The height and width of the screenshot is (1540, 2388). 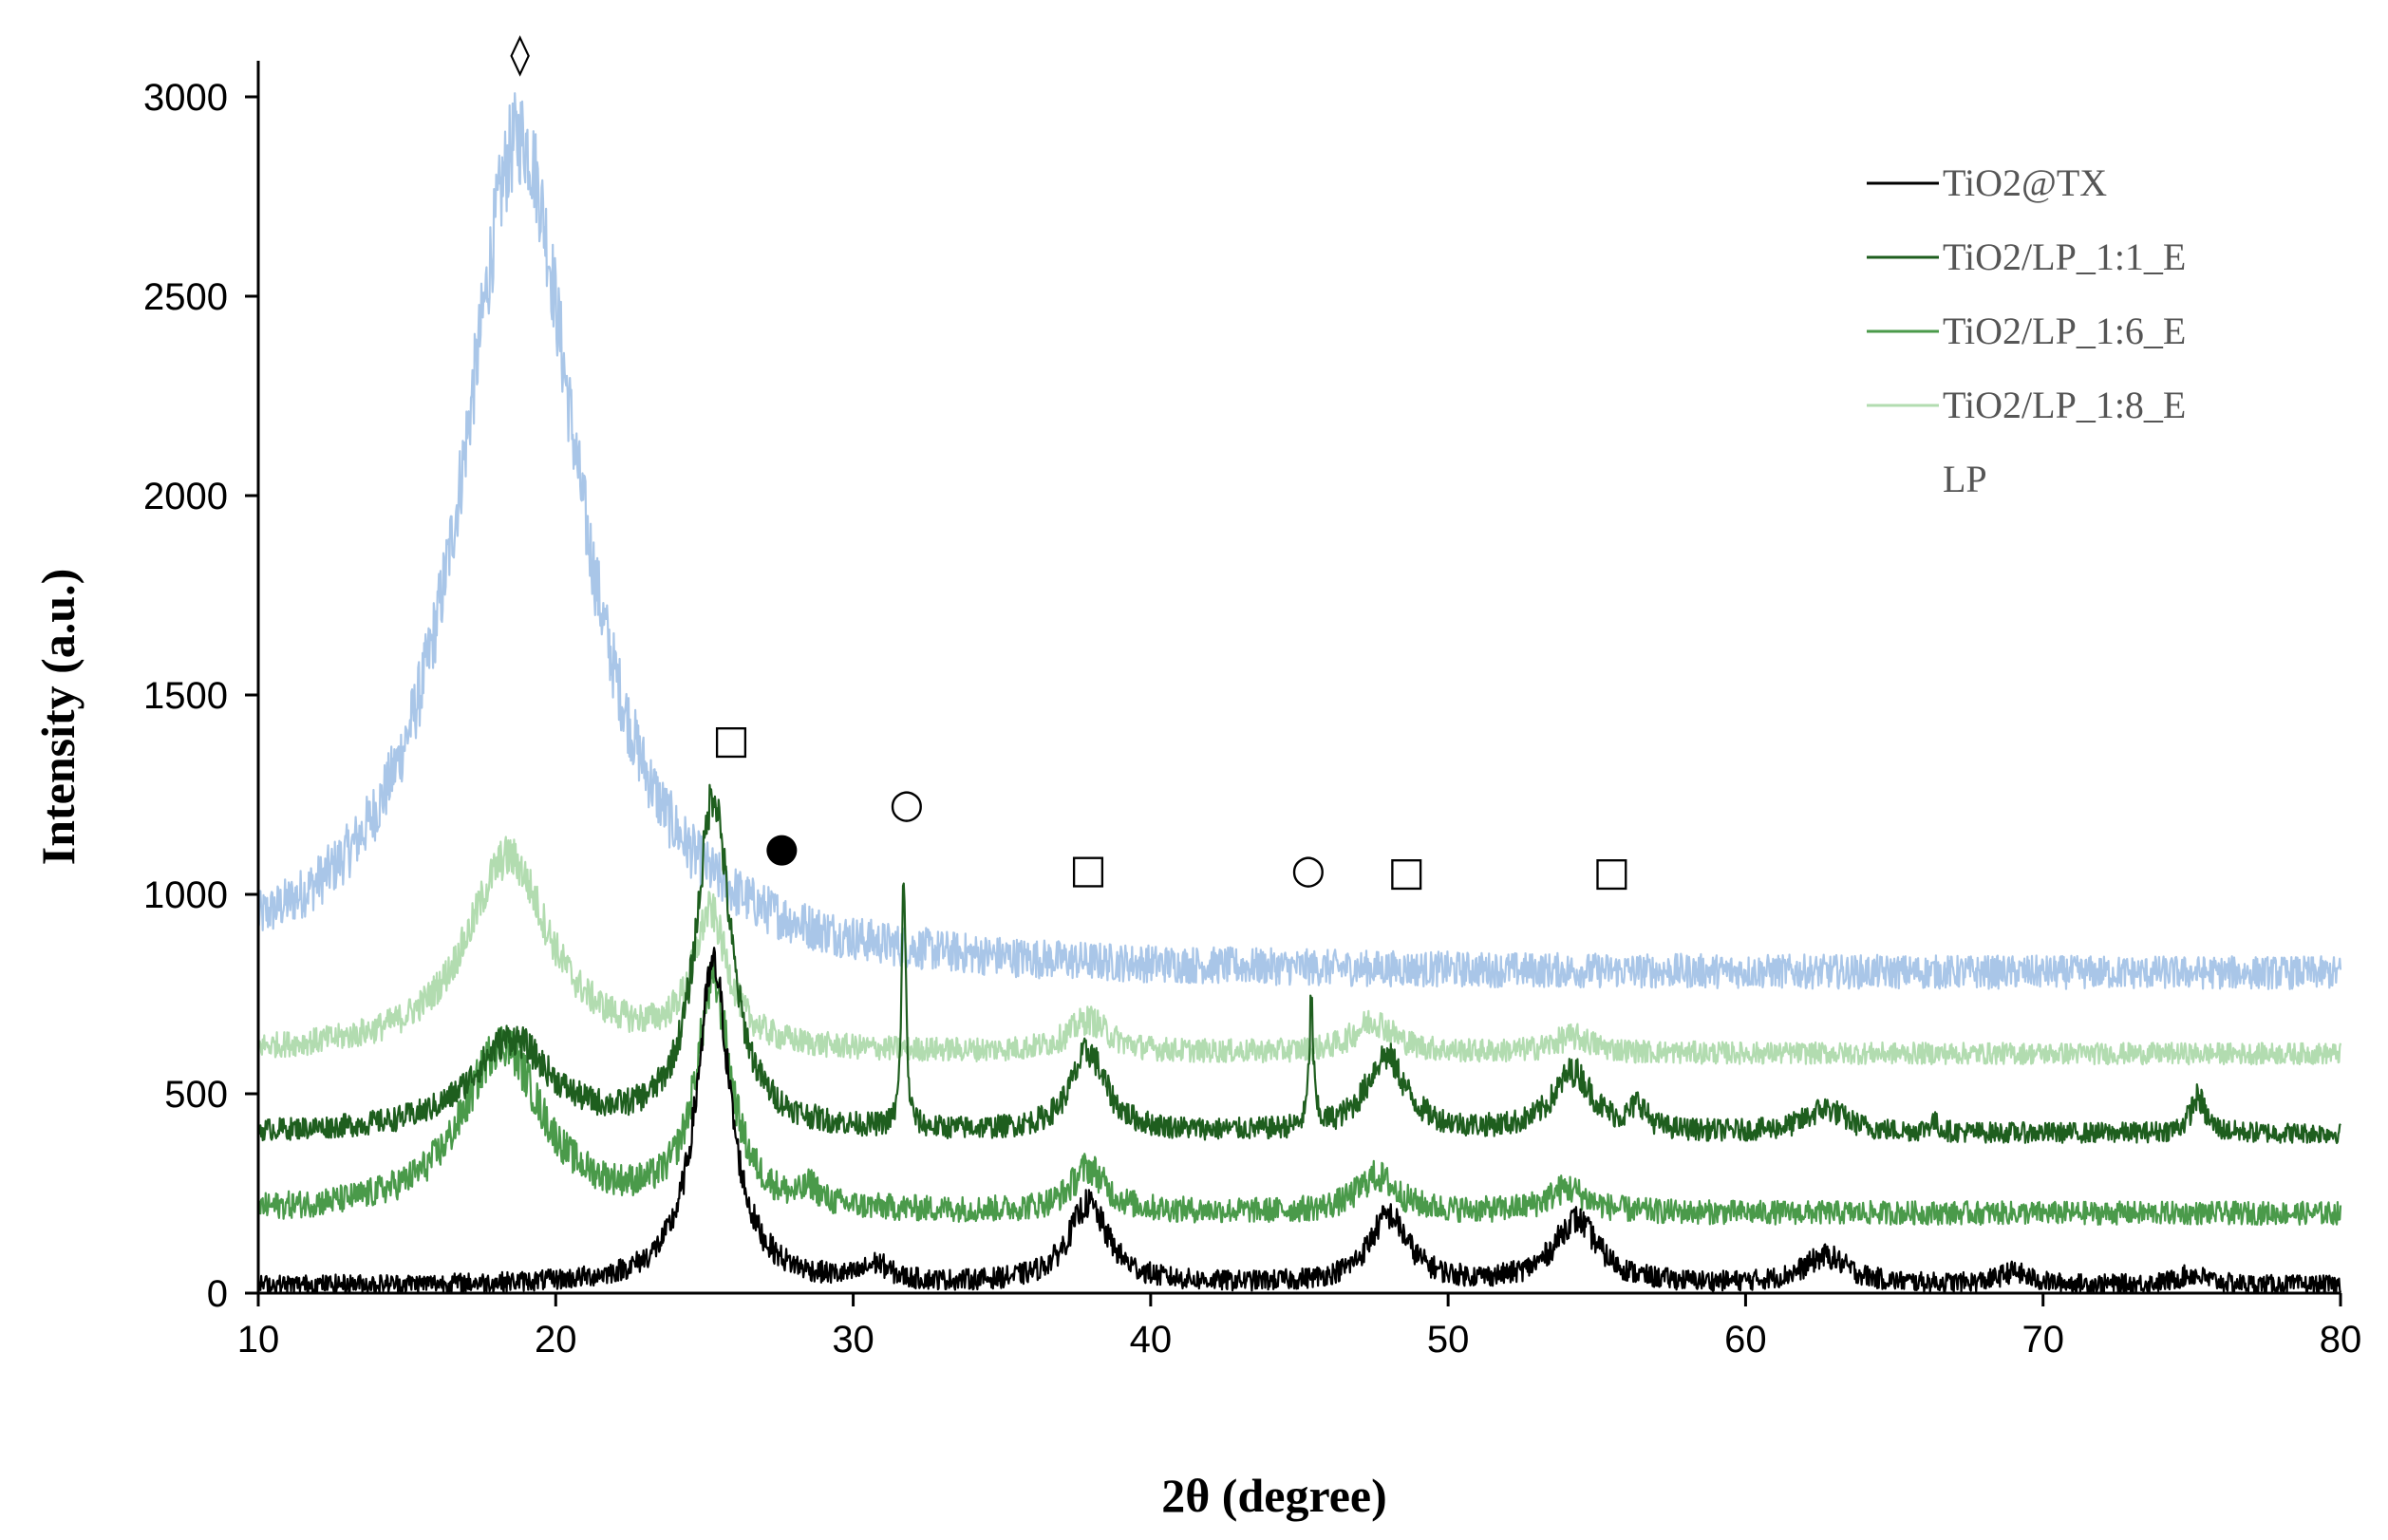 What do you see at coordinates (217, 1294) in the screenshot?
I see `y-tick-label: 0` at bounding box center [217, 1294].